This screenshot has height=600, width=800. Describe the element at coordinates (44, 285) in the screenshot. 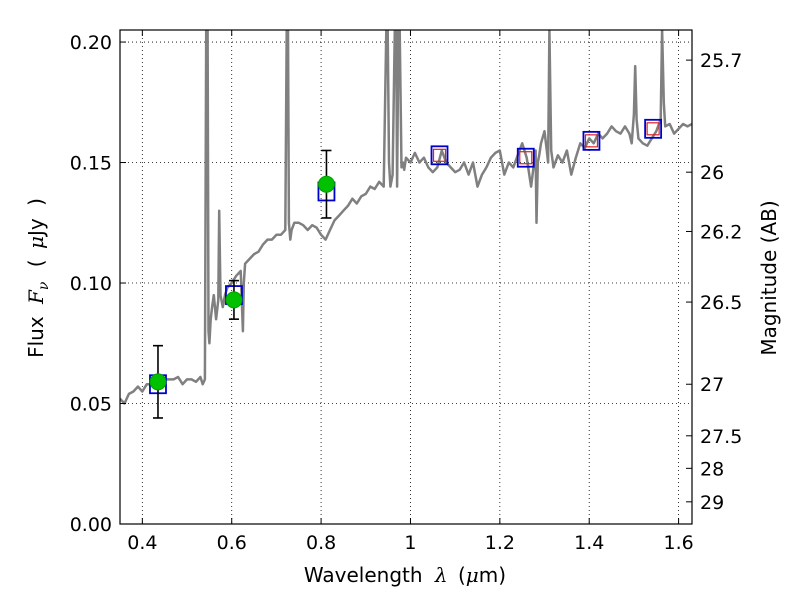

I see `y-label-subscript: ν` at that location.